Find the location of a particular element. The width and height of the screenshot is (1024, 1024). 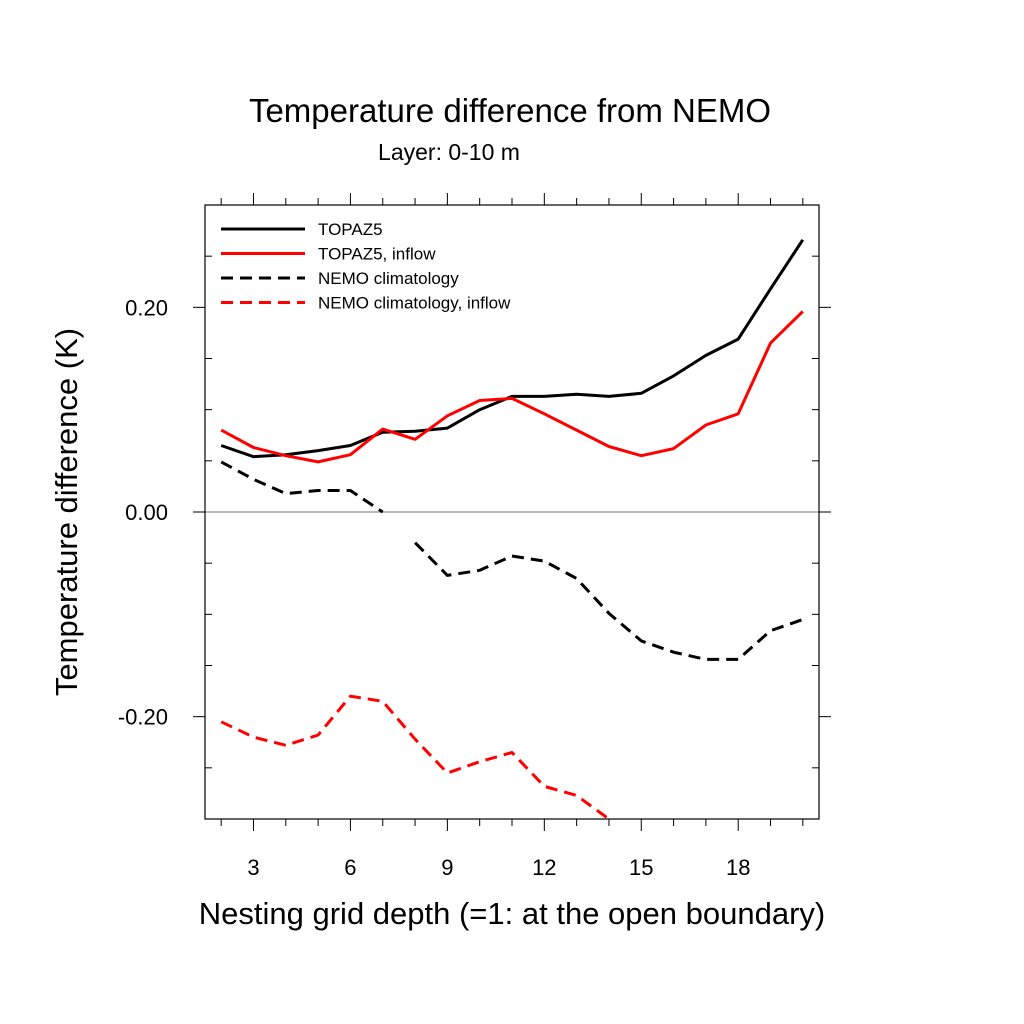

x-tick-label: 6 is located at coordinates (350, 867).